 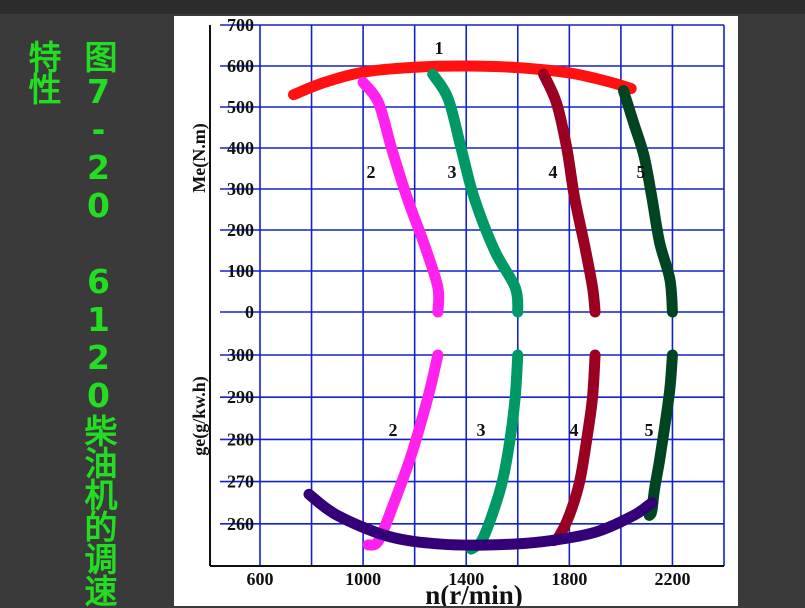 I want to click on curve-label-bottom: 5, so click(x=649, y=430).